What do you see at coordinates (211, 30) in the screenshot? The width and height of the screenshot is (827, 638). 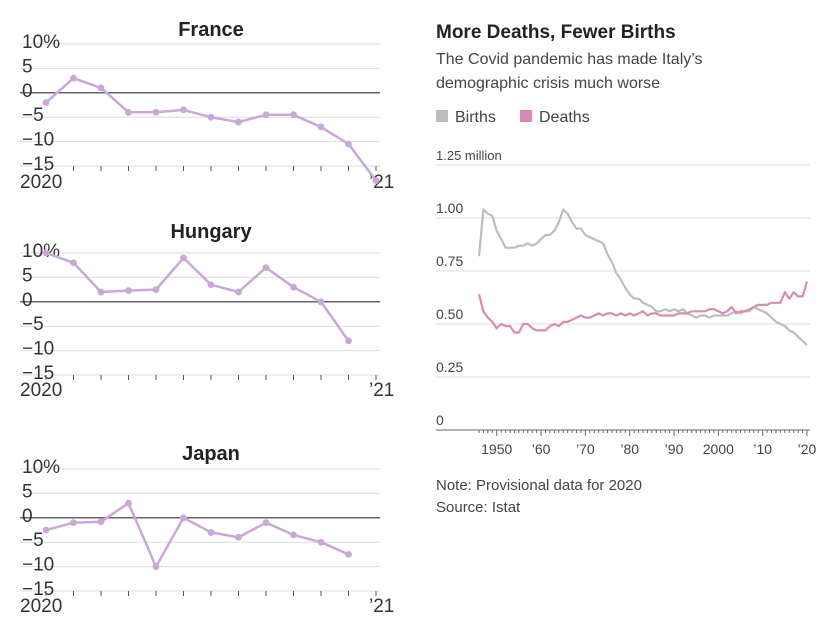 I see `panel-title: France` at bounding box center [211, 30].